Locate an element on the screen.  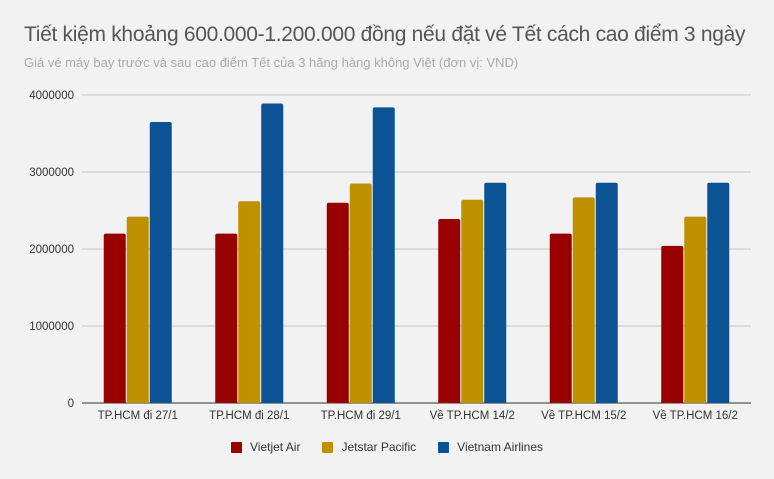
y-tick-label: 2000000 is located at coordinates (51, 250).